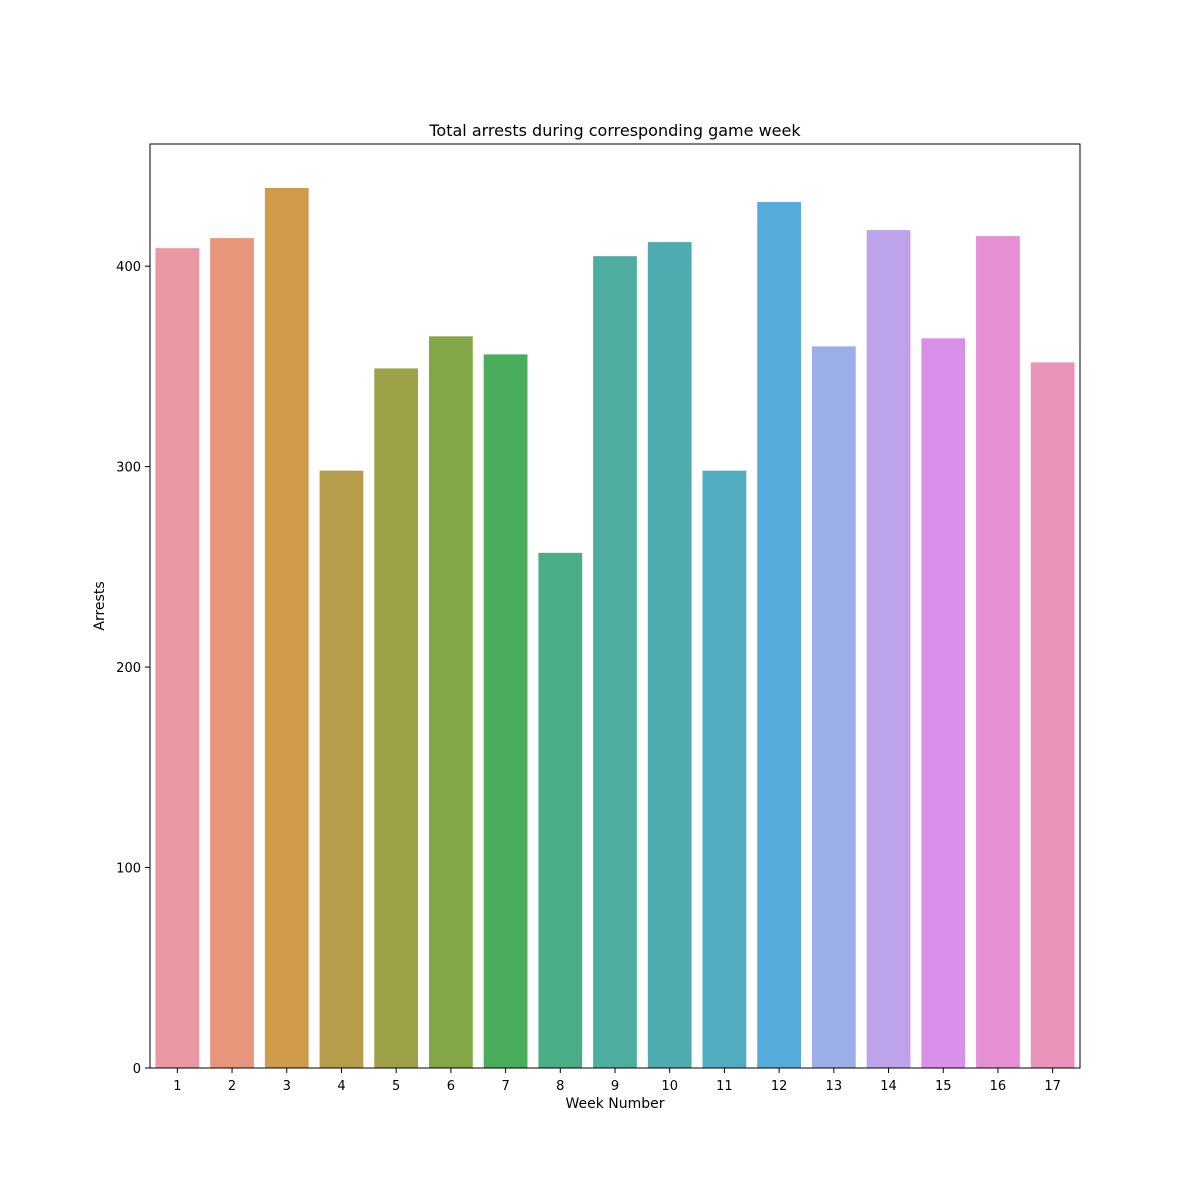 This screenshot has width=1200, height=1200. Describe the element at coordinates (177, 1086) in the screenshot. I see `x-tick-label: 1` at that location.